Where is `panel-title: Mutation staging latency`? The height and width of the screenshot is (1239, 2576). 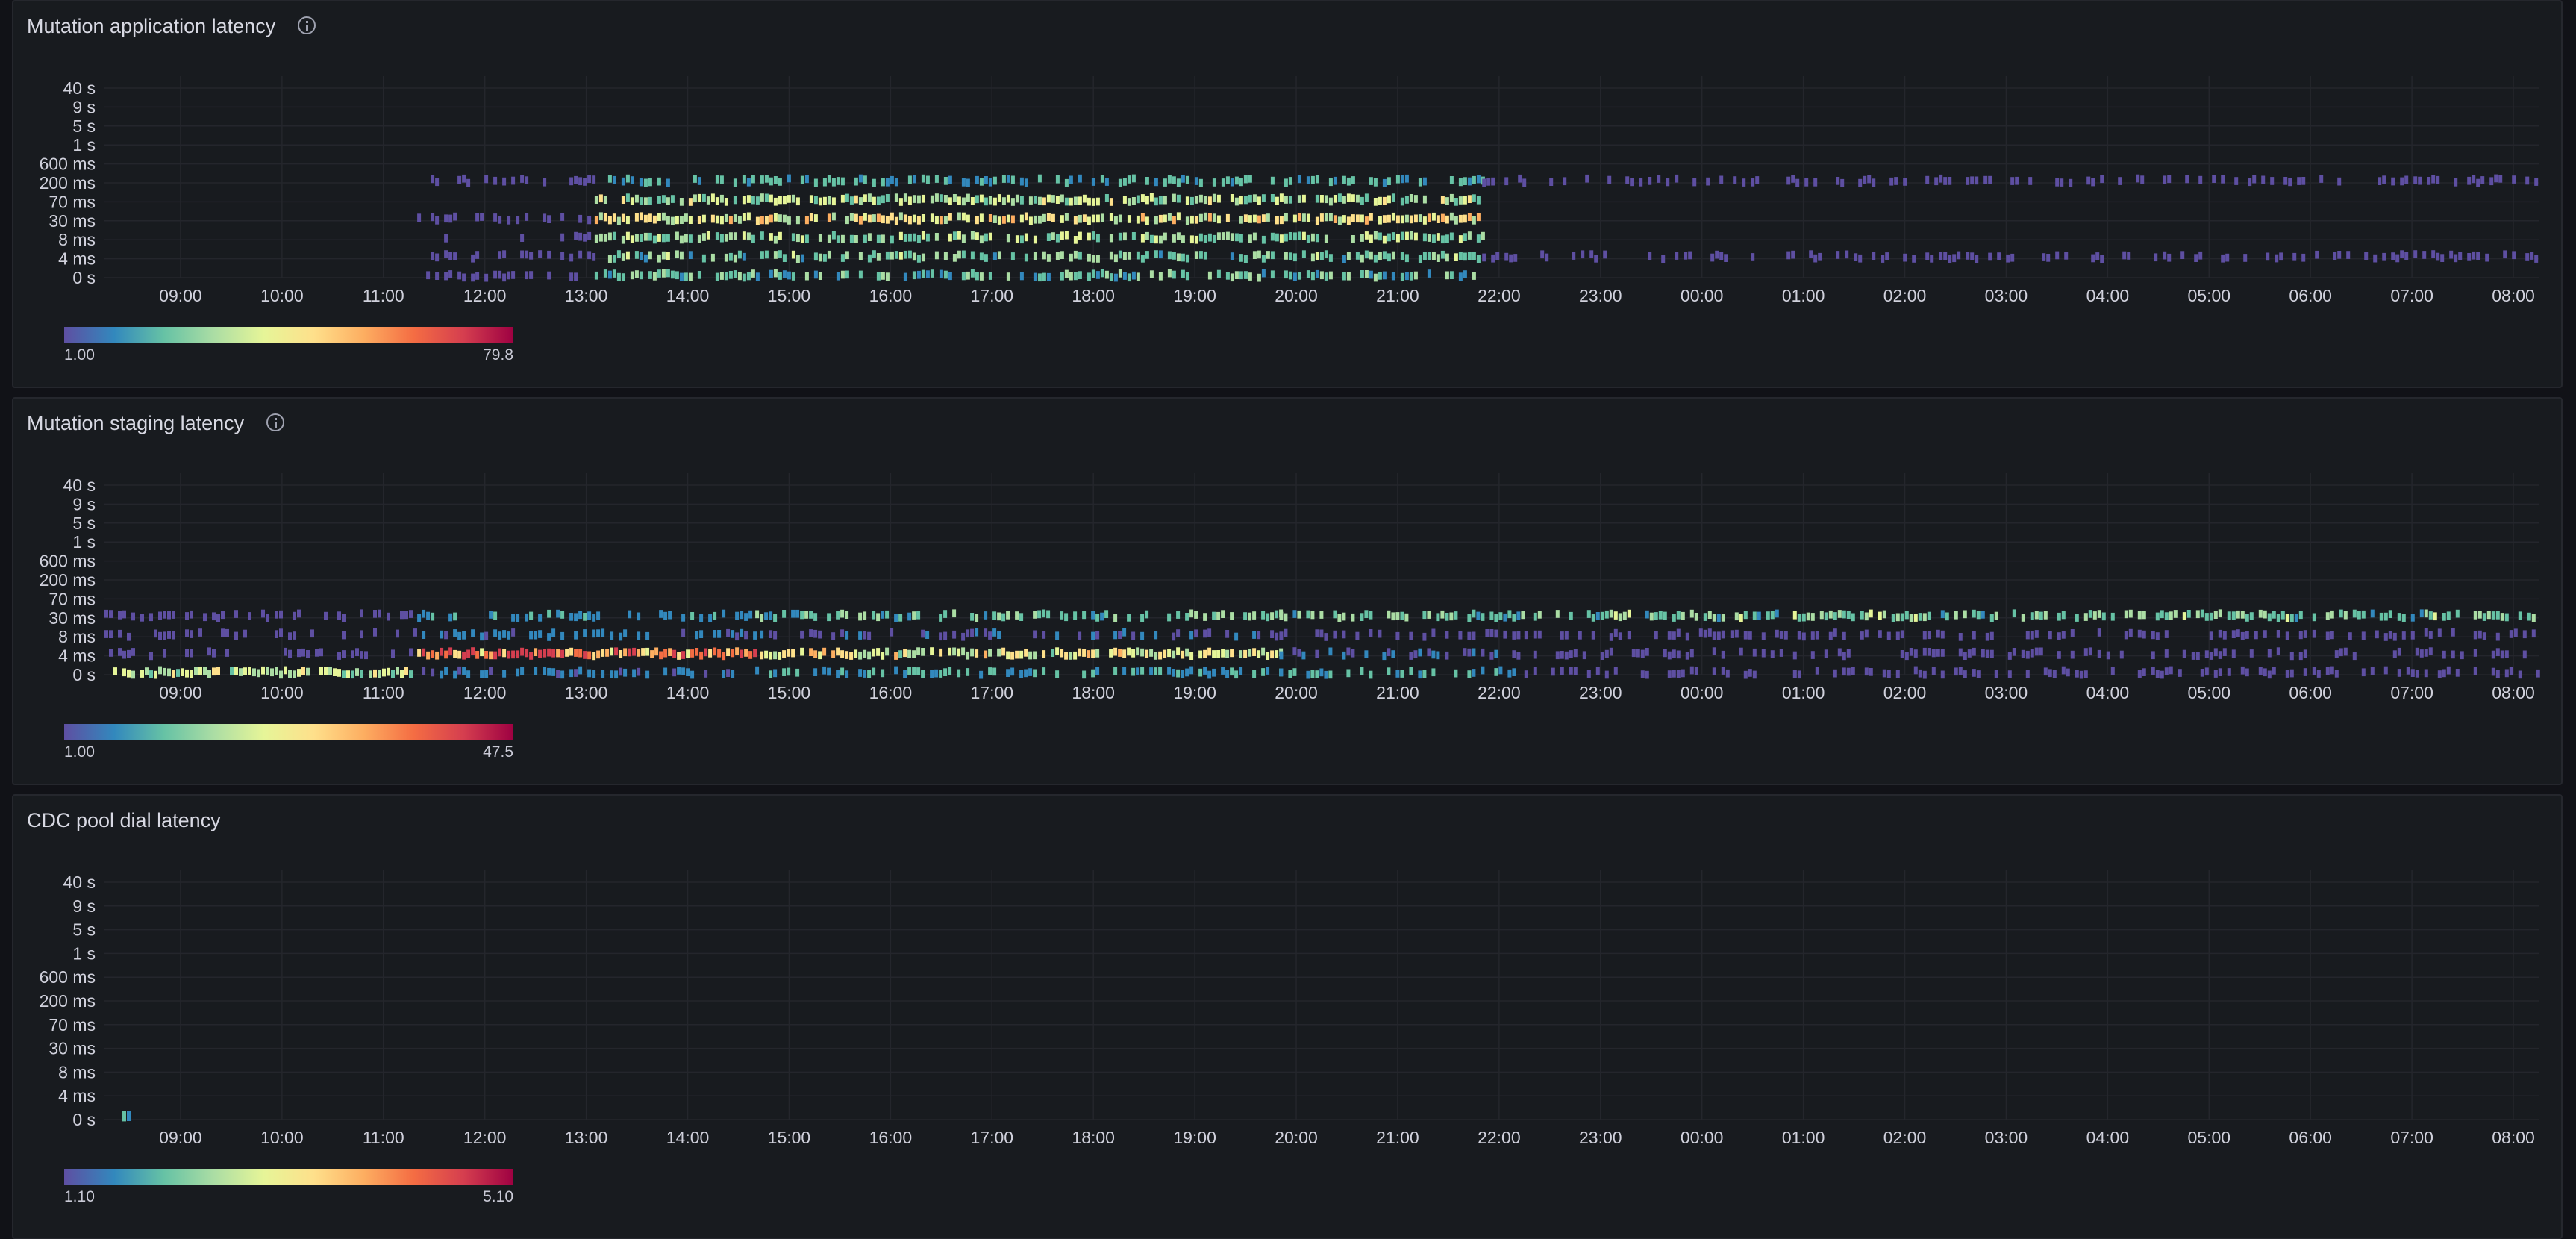
panel-title: Mutation staging latency is located at coordinates (156, 423).